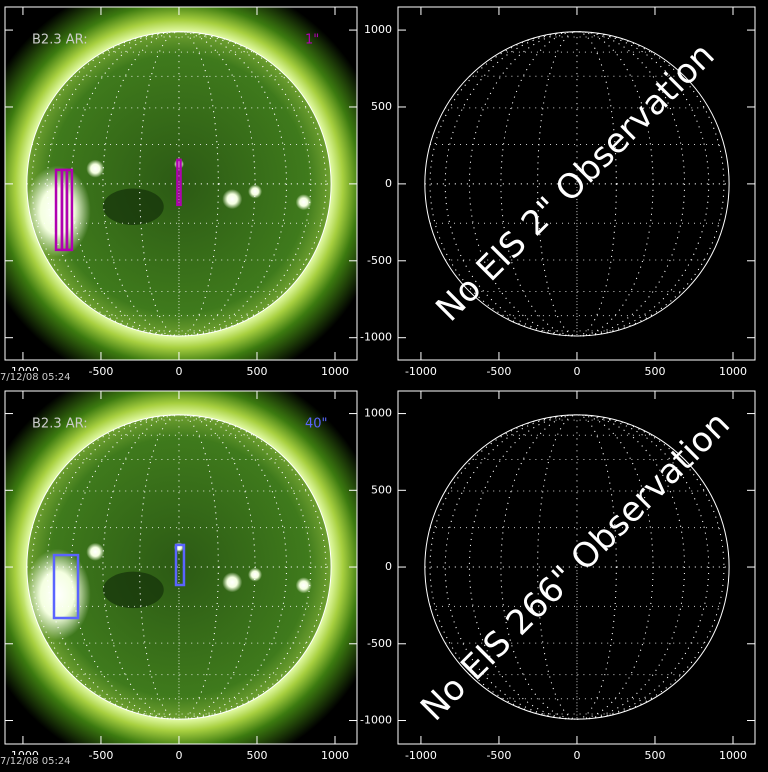 The image size is (768, 772). Describe the element at coordinates (575, 182) in the screenshot. I see `no-observation-text: No EIS 2" Observation` at that location.